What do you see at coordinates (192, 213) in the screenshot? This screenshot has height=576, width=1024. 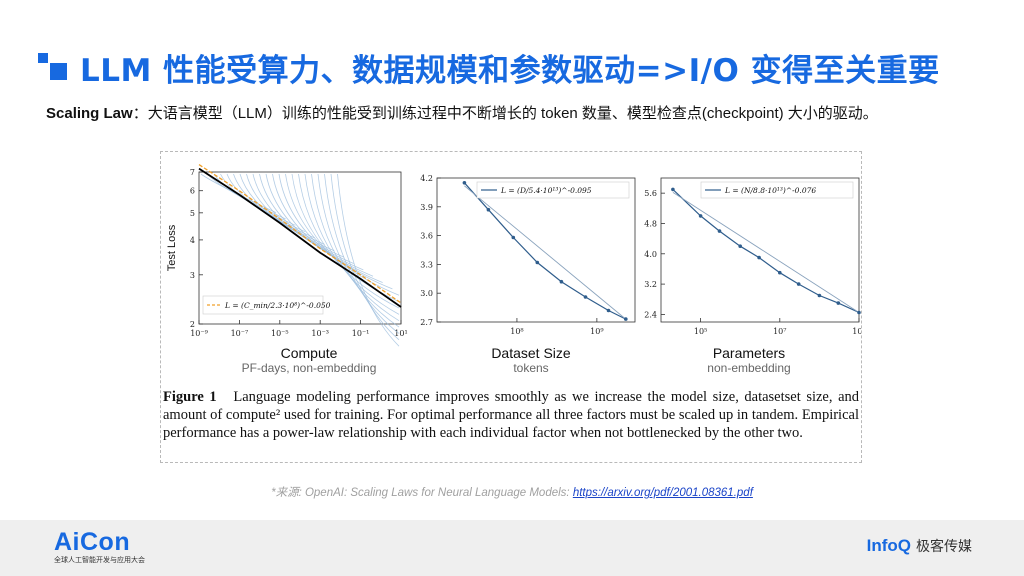 I see `y-tick-label: 5` at bounding box center [192, 213].